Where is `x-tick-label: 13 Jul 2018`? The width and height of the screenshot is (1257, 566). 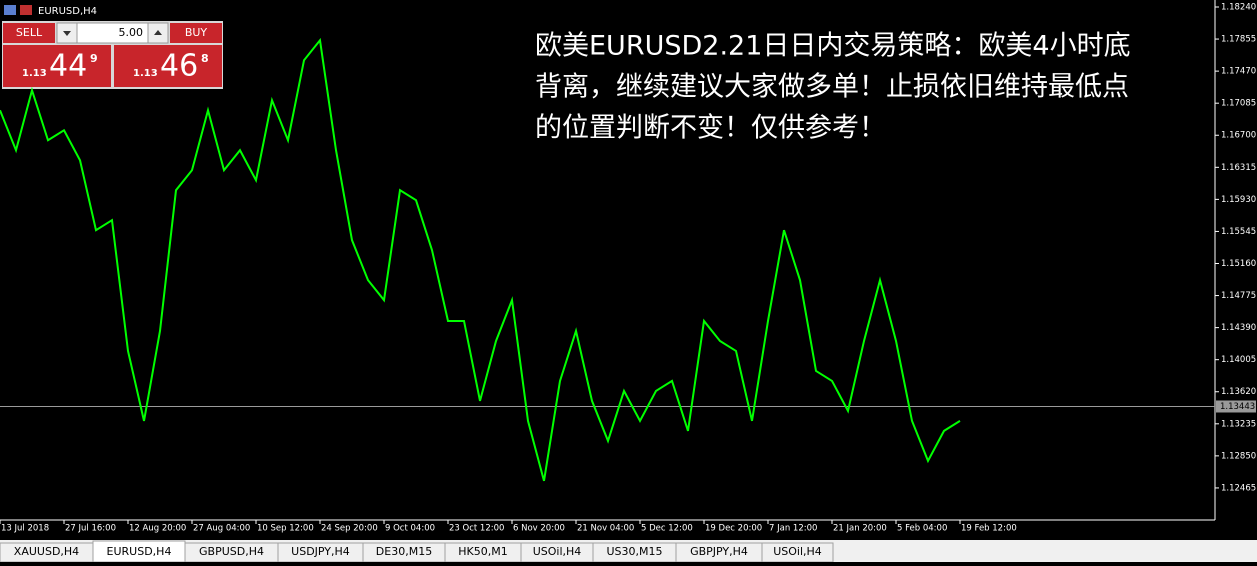
x-tick-label: 13 Jul 2018 is located at coordinates (25, 529).